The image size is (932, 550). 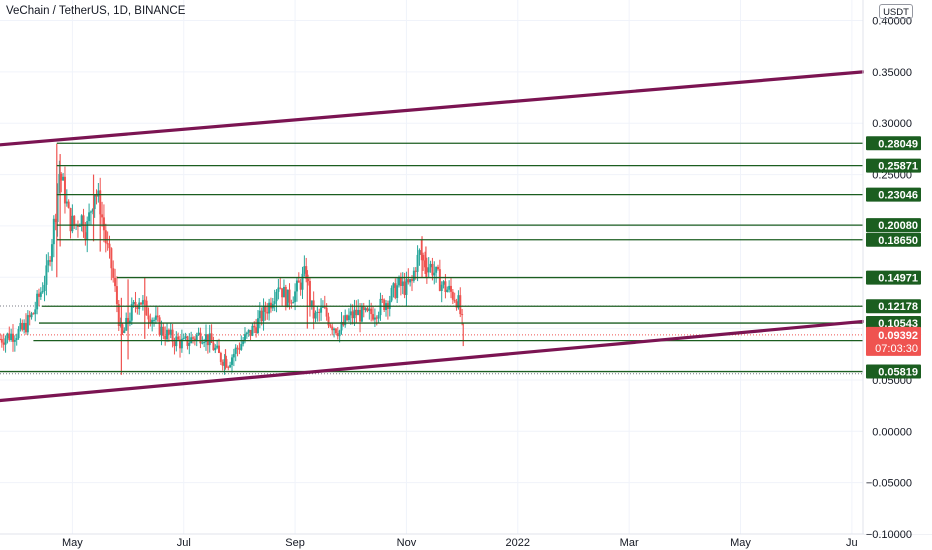 What do you see at coordinates (407, 543) in the screenshot?
I see `x-tick-label: Nov` at bounding box center [407, 543].